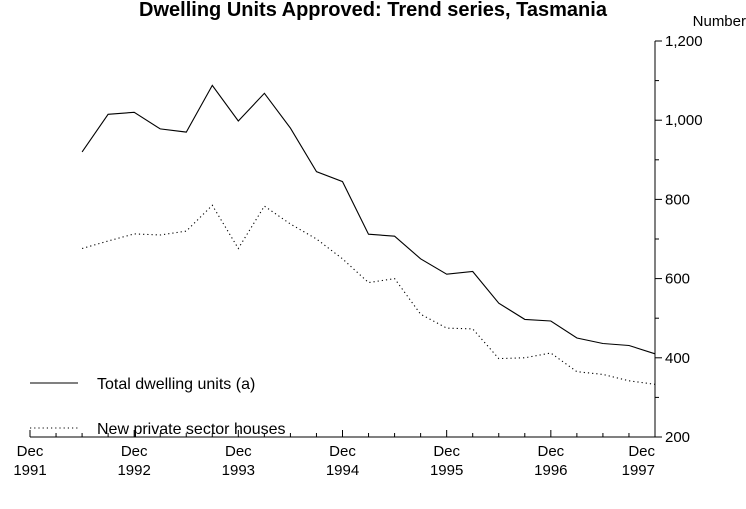 Image resolution: width=746 pixels, height=509 pixels. Describe the element at coordinates (446, 470) in the screenshot. I see `x-tick-label-year: 1995` at that location.